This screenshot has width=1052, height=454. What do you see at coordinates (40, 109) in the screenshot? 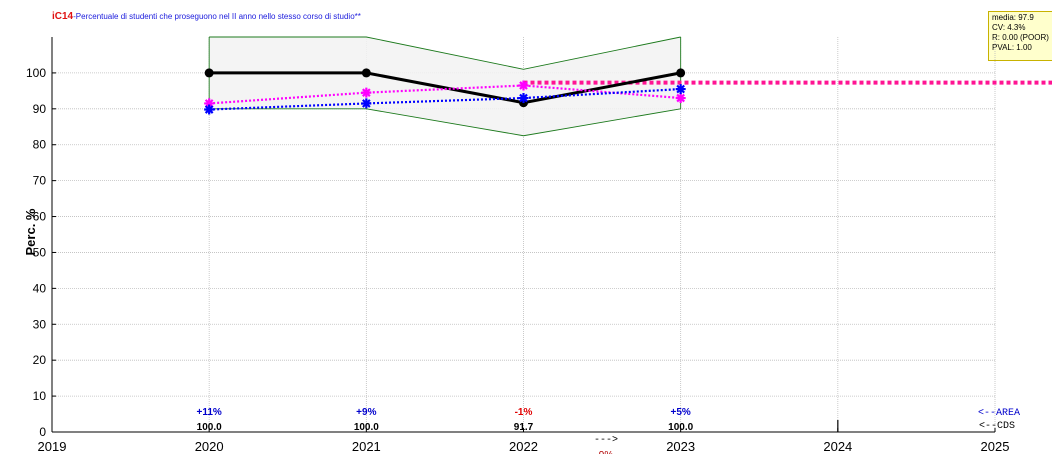
I see `y-tick-label: 90` at bounding box center [40, 109].